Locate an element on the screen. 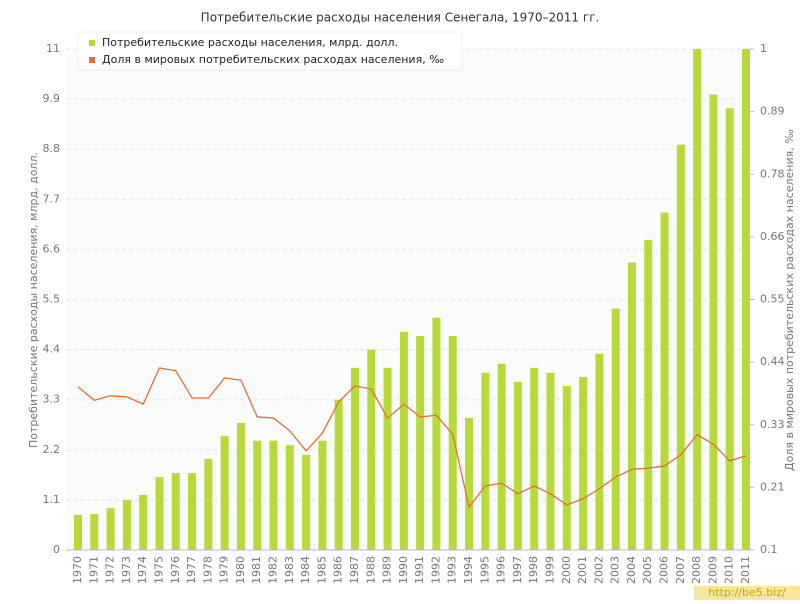 This screenshot has height=604, width=800. x-tick-label: 1978 is located at coordinates (207, 570).